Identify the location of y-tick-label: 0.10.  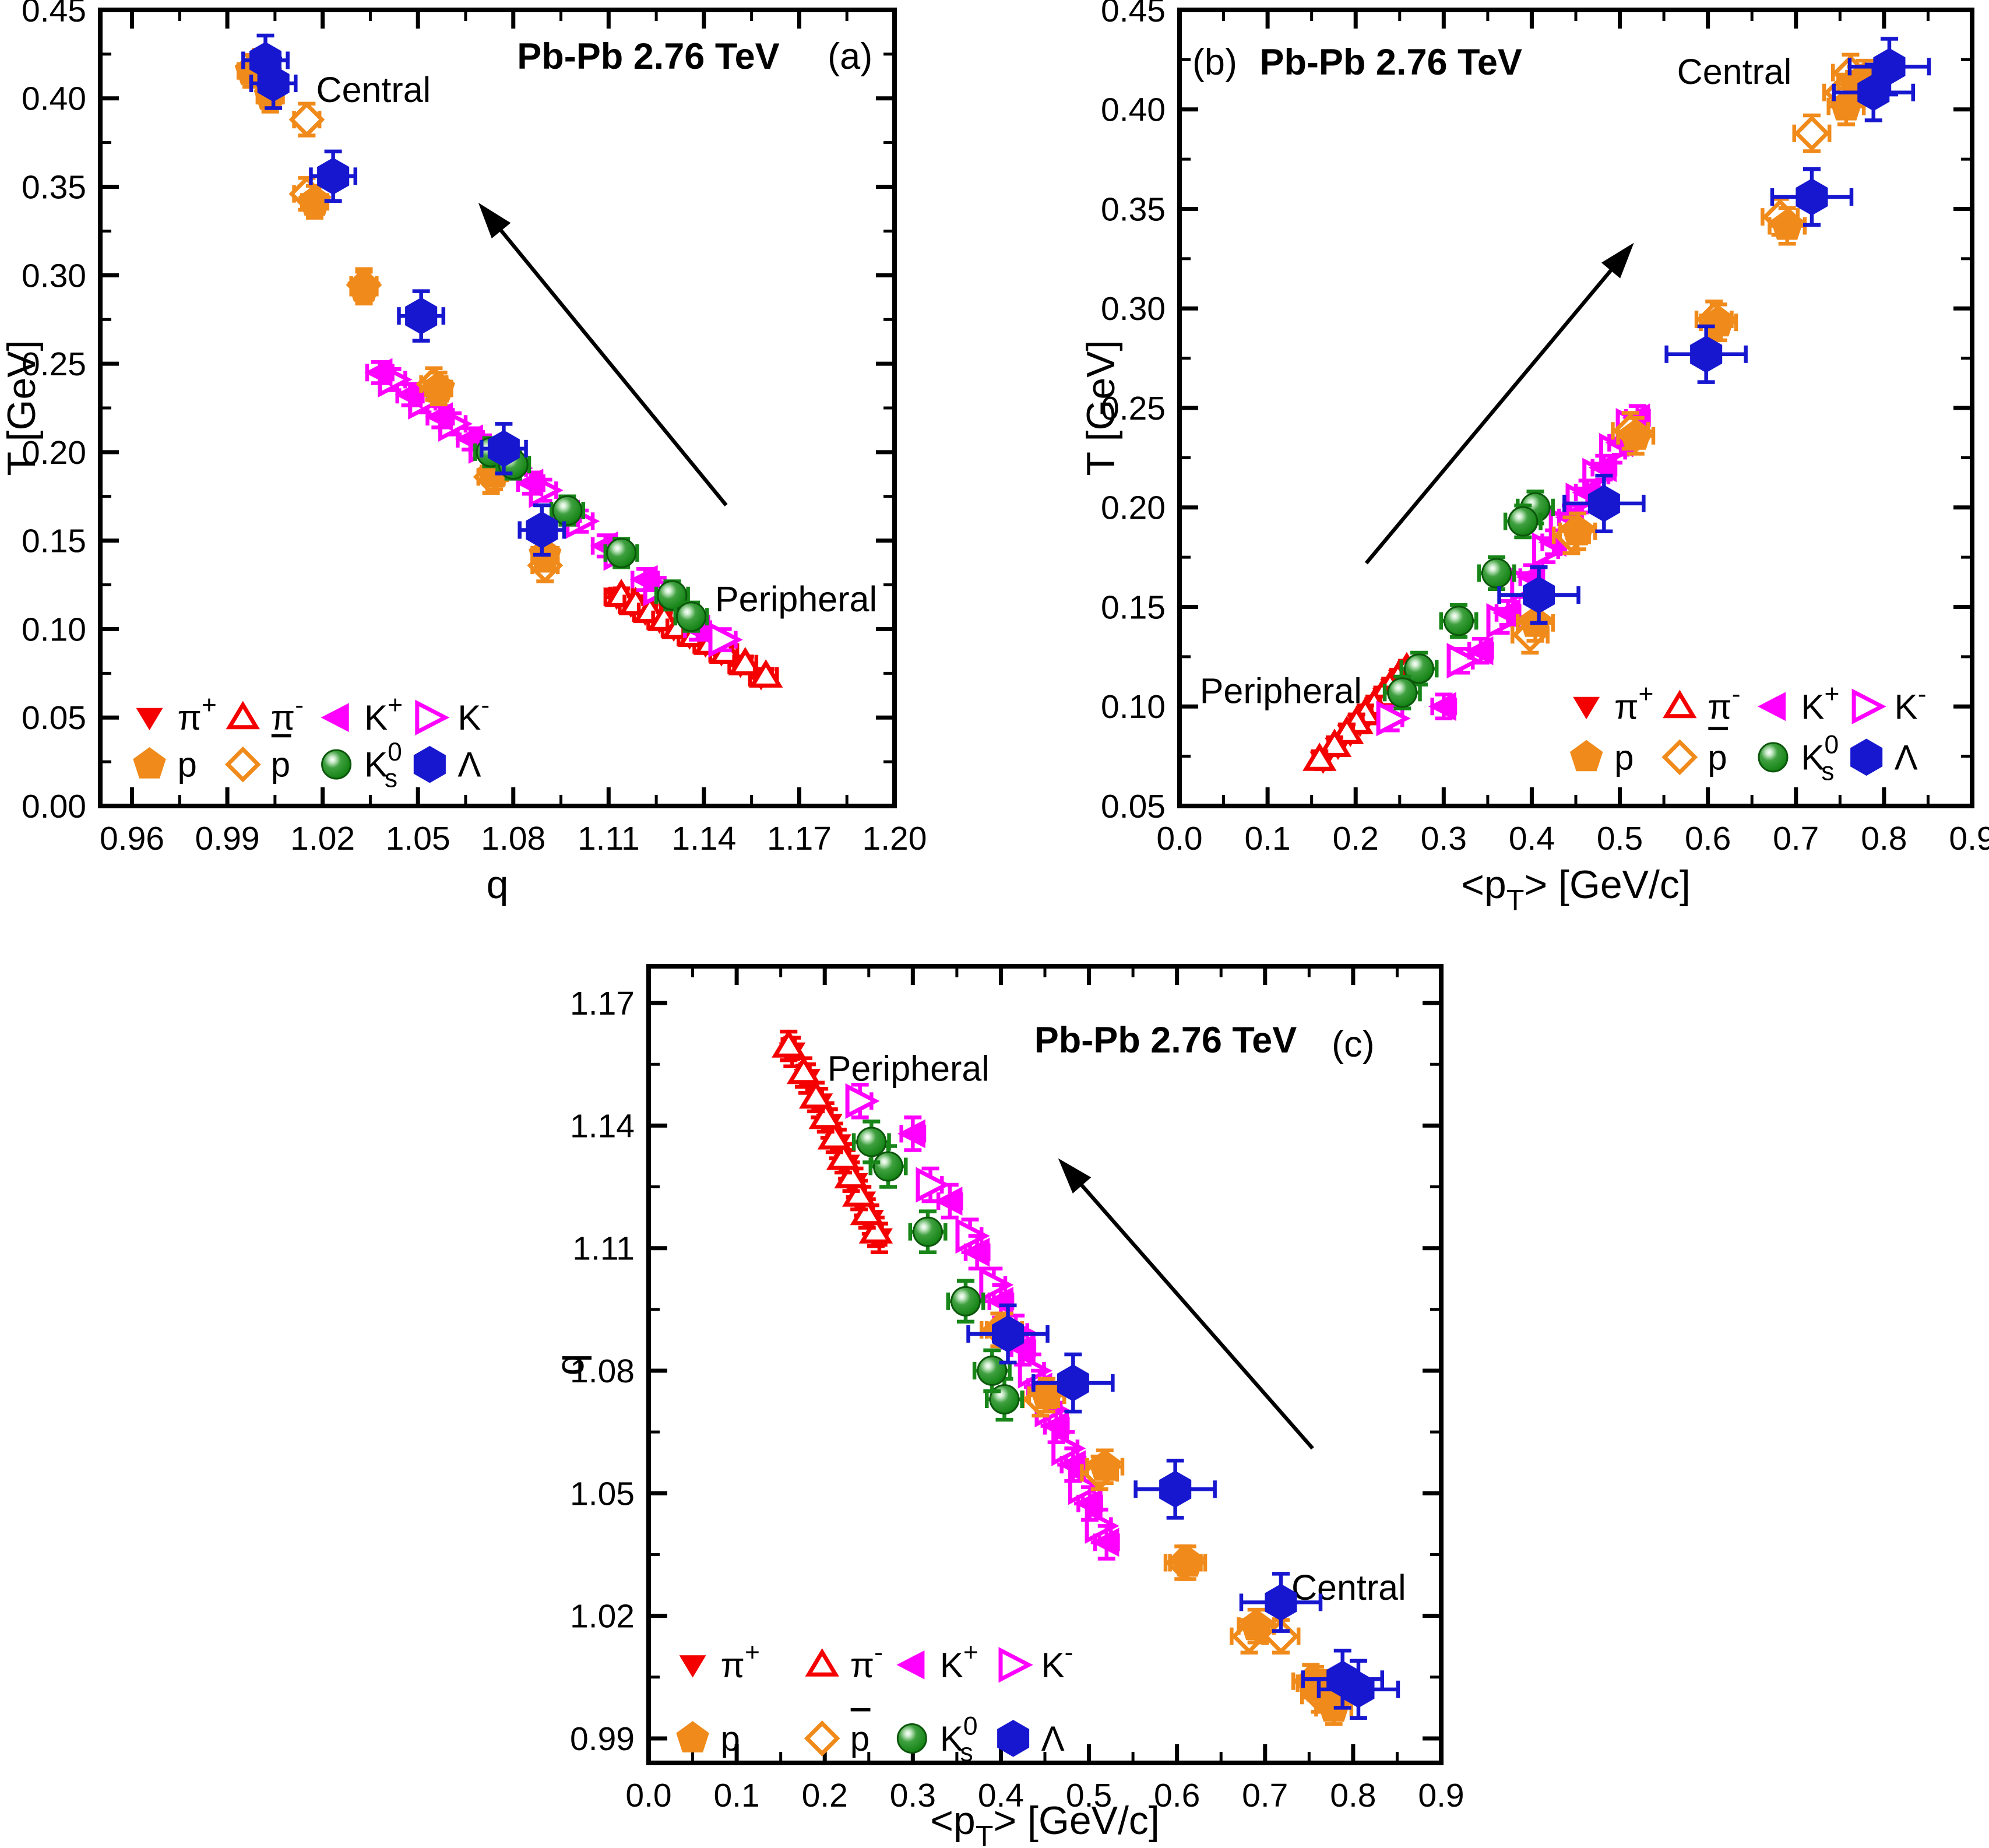
(54, 629).